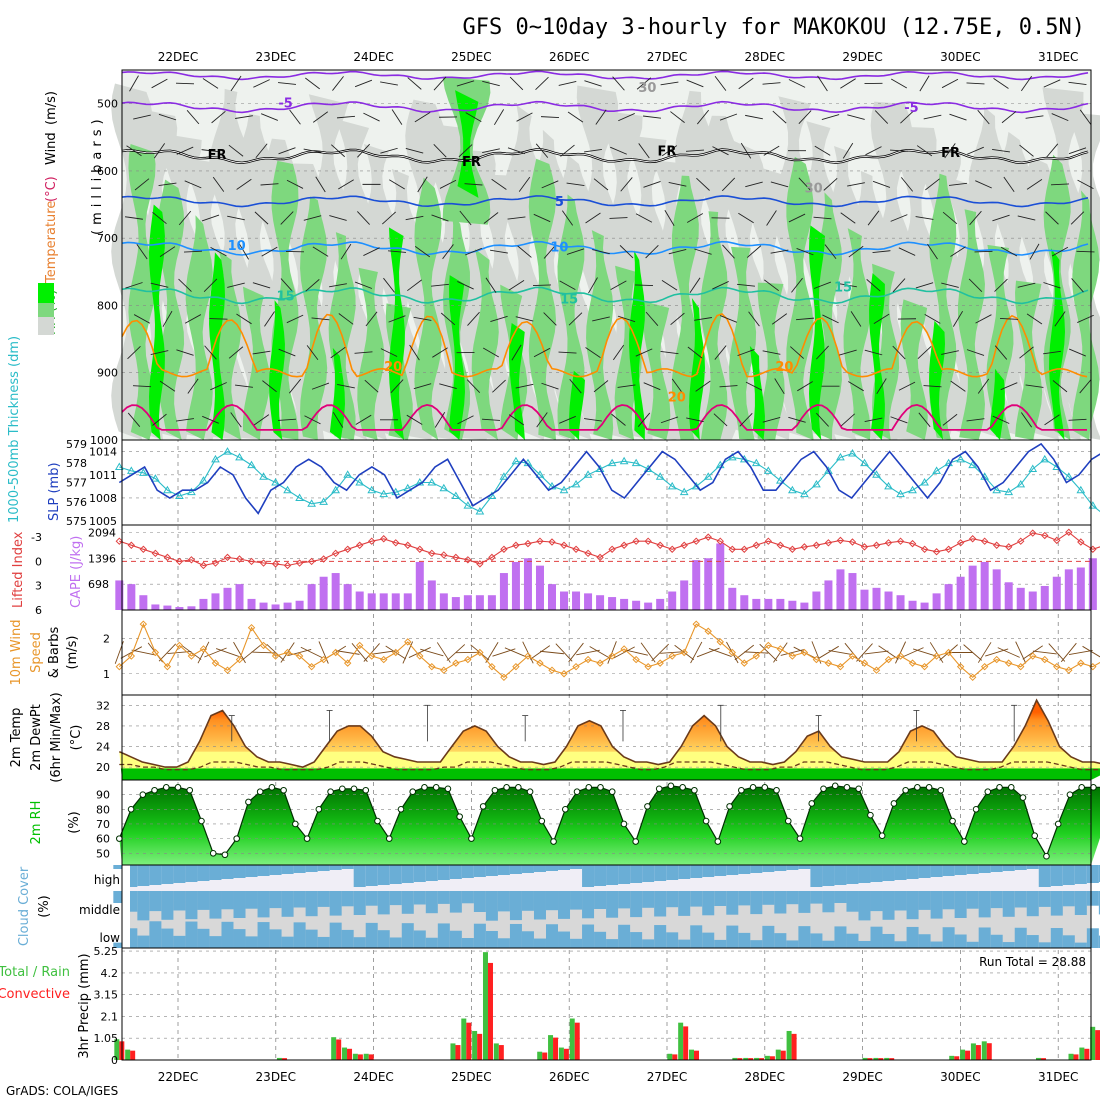 The image size is (1100, 1100). Describe the element at coordinates (107, 104) in the screenshot. I see `pressure-tick-label: 500` at that location.